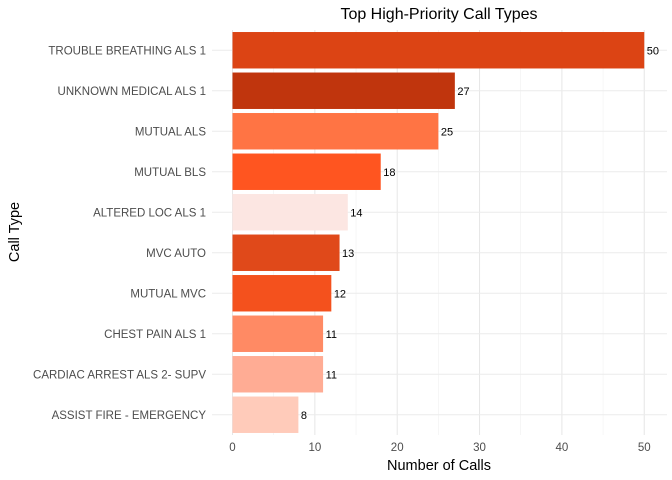  Describe the element at coordinates (644, 448) in the screenshot. I see `x-tick-label: 50` at that location.